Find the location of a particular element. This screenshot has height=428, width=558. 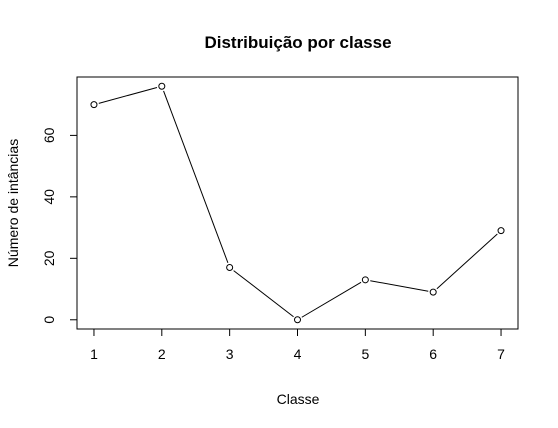

x-tick-label: 5 is located at coordinates (365, 354).